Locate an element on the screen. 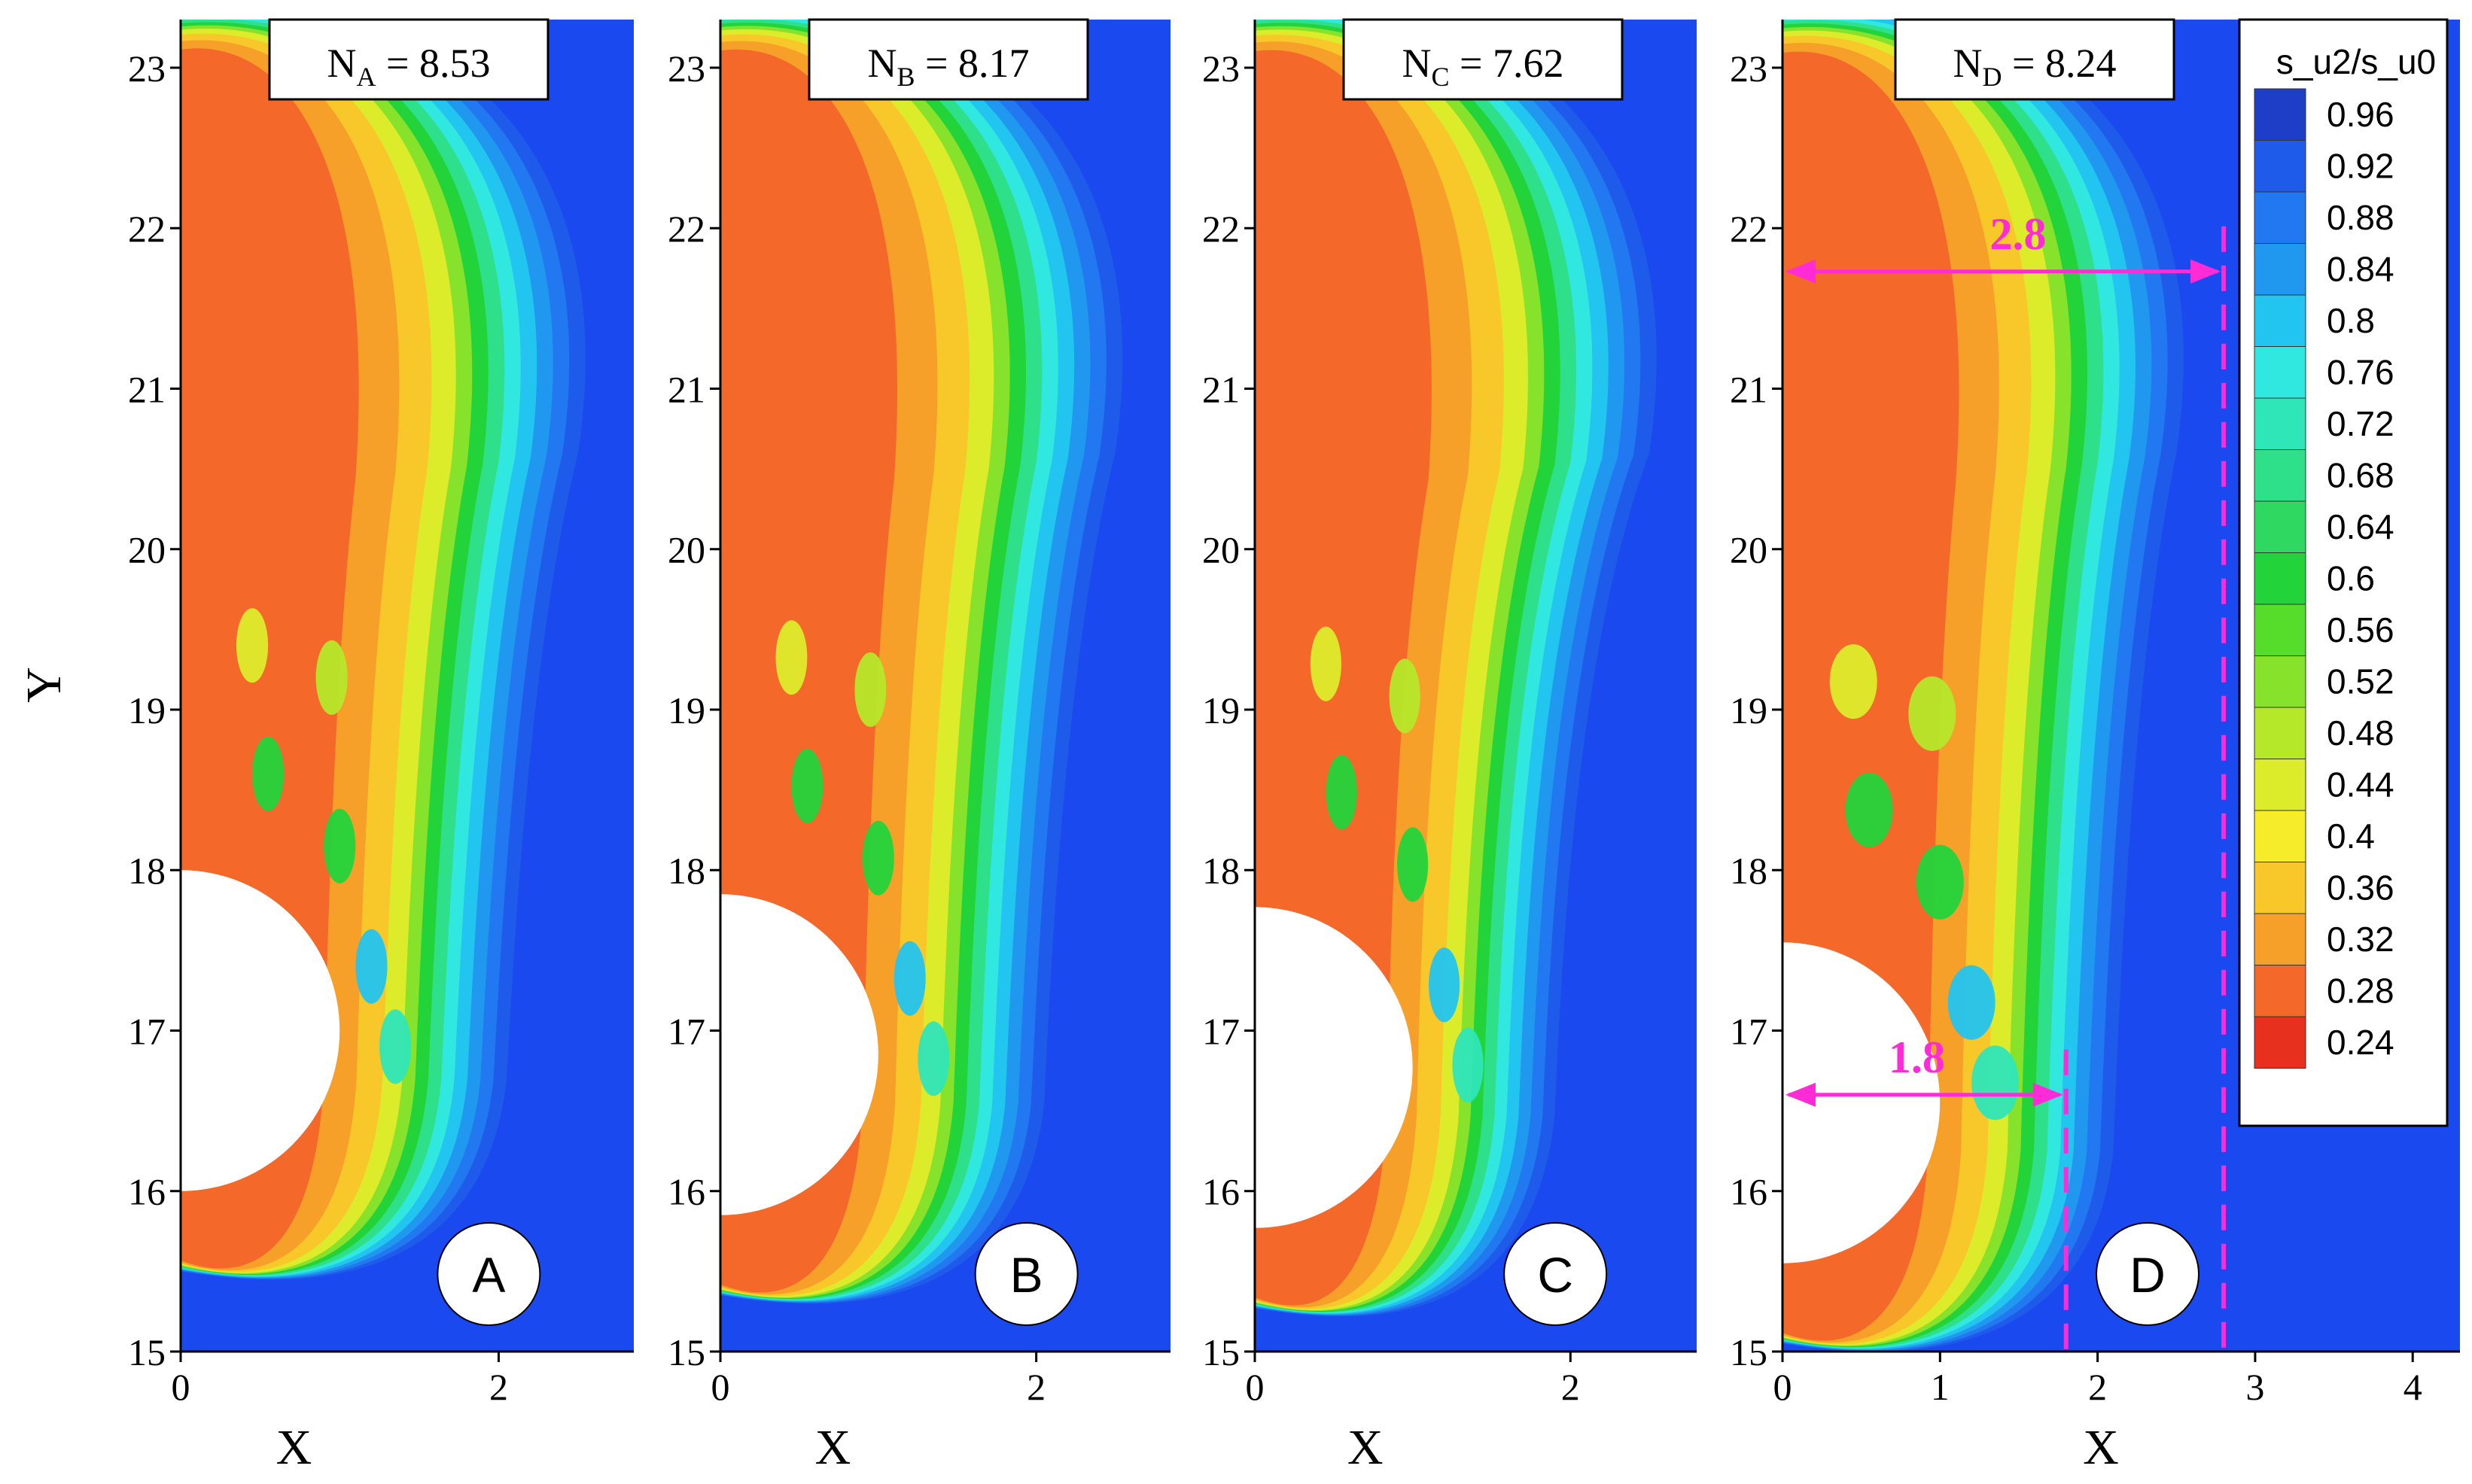  panel-letter: D is located at coordinates (2148, 1275).